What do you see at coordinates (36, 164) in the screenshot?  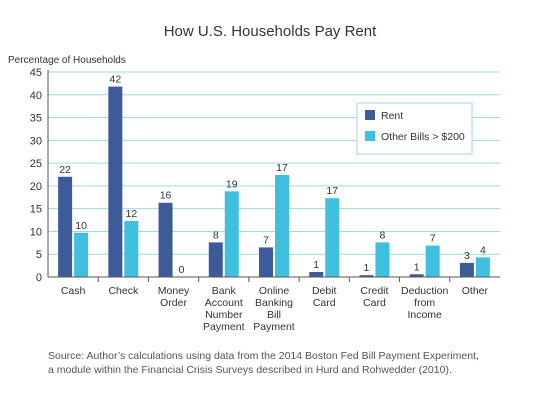 I see `y-tick-label: 25` at bounding box center [36, 164].